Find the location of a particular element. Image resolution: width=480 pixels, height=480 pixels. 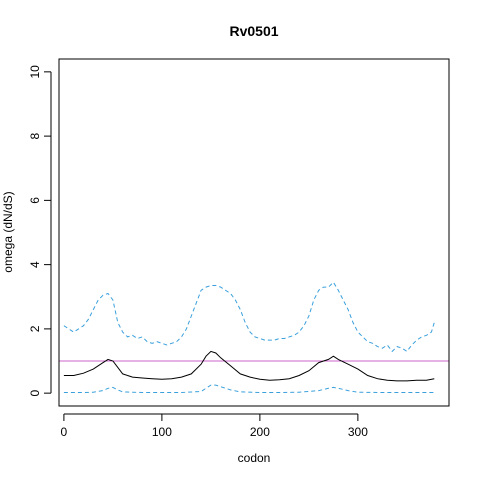

y-tick-label: 6 is located at coordinates (35, 200).